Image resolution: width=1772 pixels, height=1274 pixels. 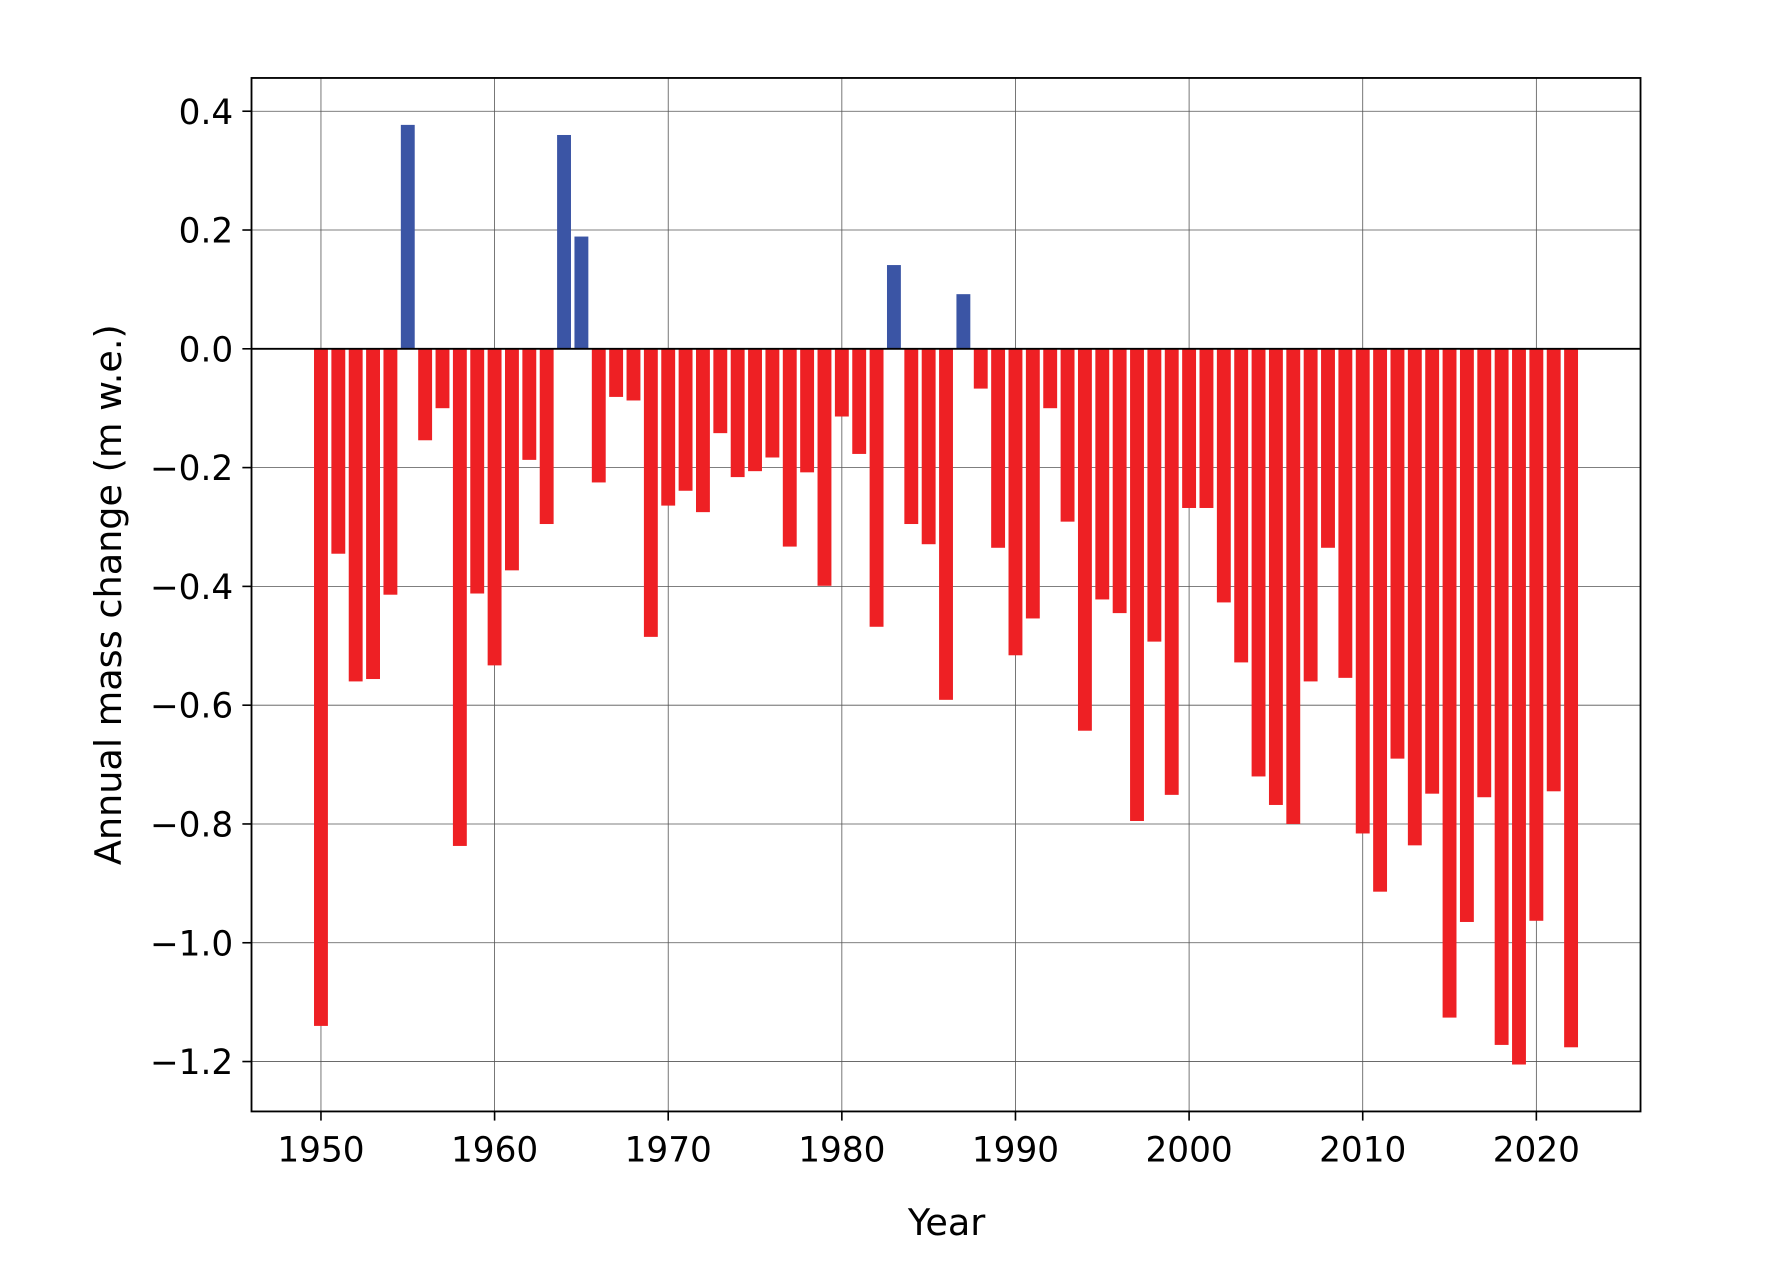 I want to click on bar-2008, so click(x=1328, y=448).